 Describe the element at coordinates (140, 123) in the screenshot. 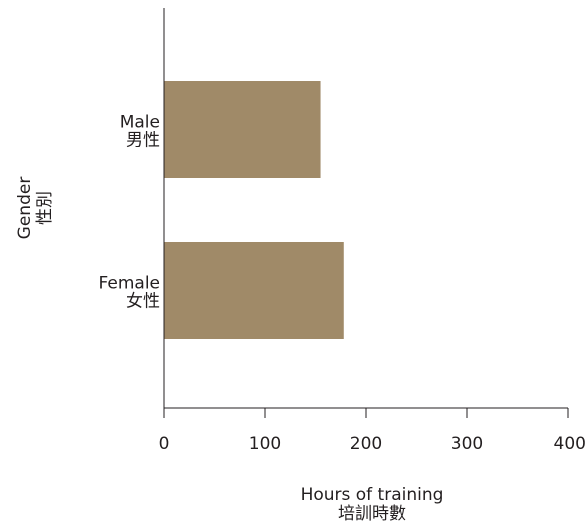

I see `category-label-male-en: Male` at that location.